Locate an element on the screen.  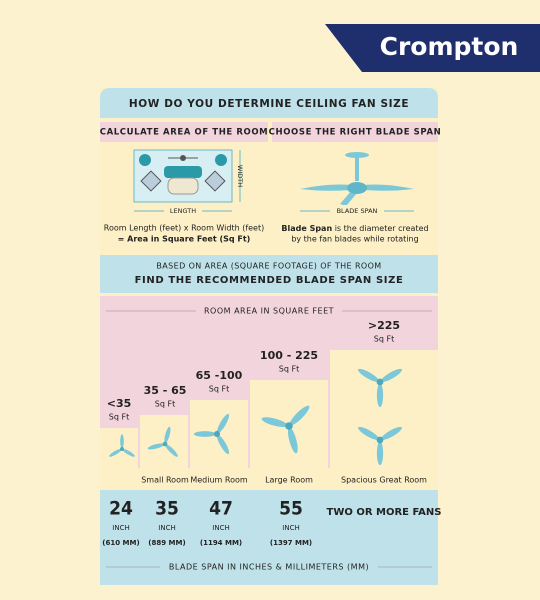
area: 100 - 225 is located at coordinates (289, 355).